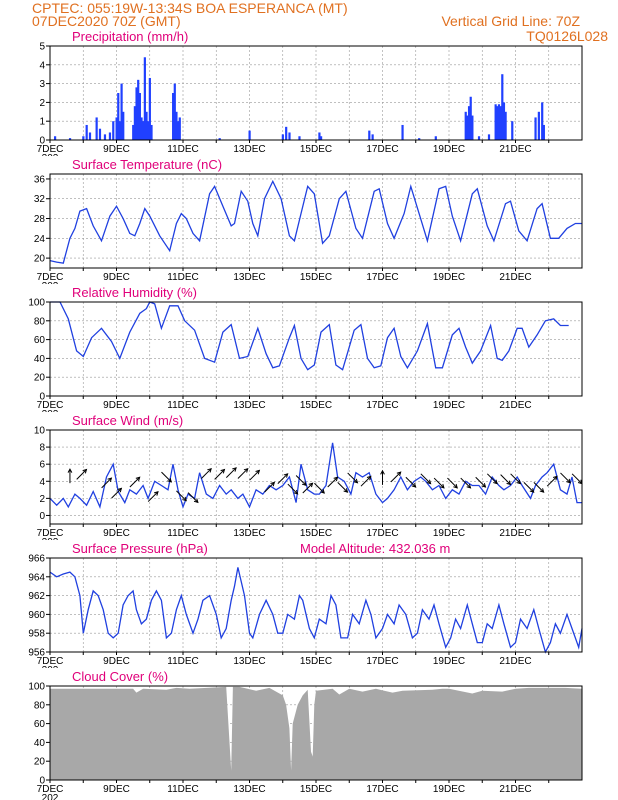 The image size is (618, 800). What do you see at coordinates (183, 149) in the screenshot?
I see `x-tick-label: 11DEC` at bounding box center [183, 149].